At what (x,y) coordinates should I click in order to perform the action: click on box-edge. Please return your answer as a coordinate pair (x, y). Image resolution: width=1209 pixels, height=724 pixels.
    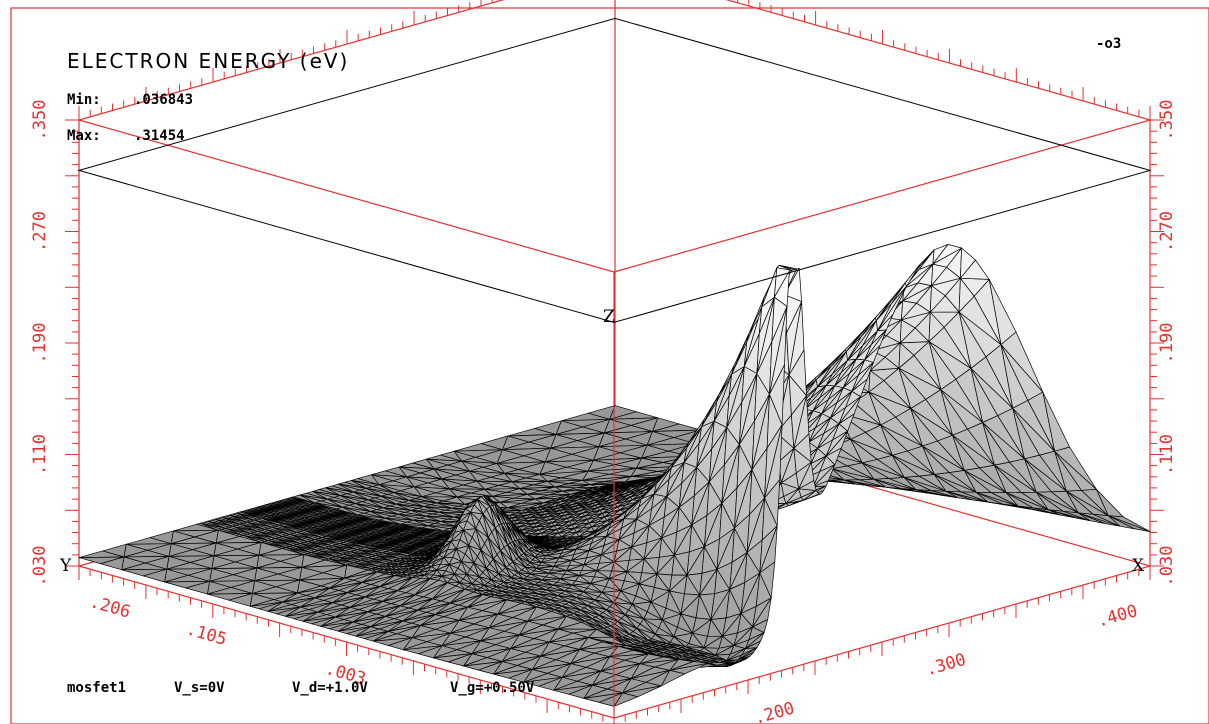
    Looking at the image, I should click on (938, 60).